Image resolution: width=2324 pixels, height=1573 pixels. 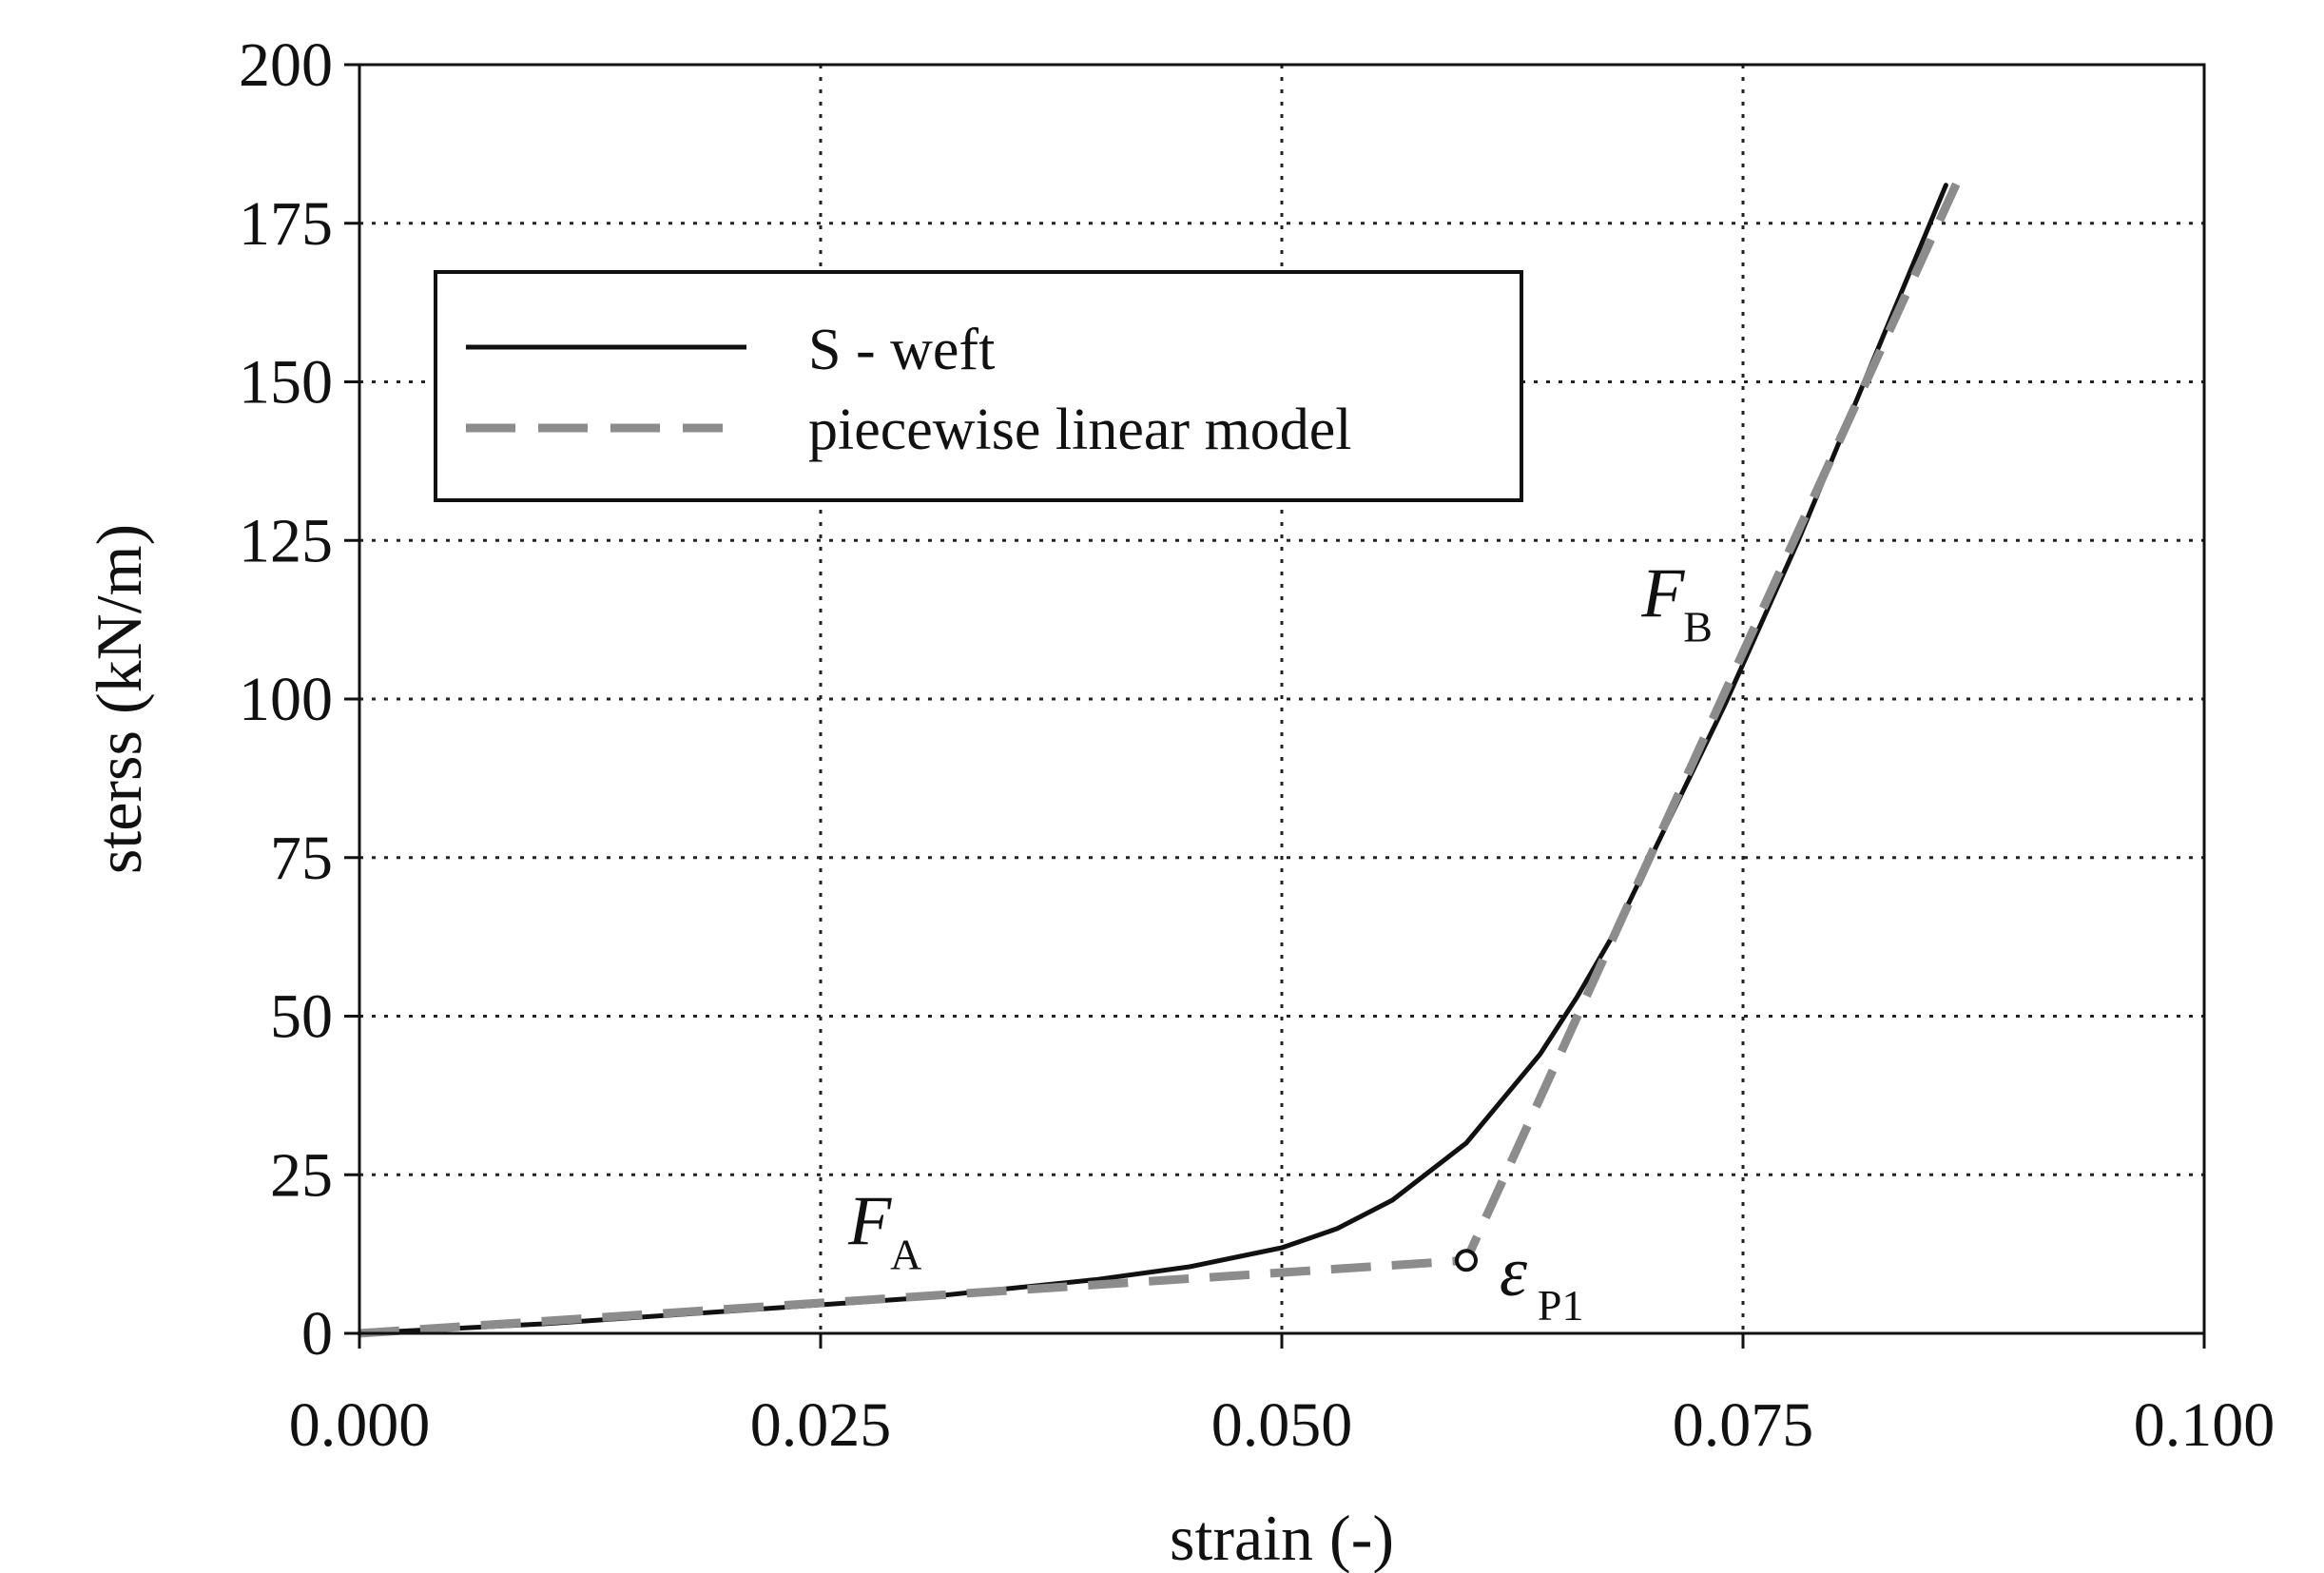 I want to click on annotation-subscript-1: B, so click(x=1698, y=626).